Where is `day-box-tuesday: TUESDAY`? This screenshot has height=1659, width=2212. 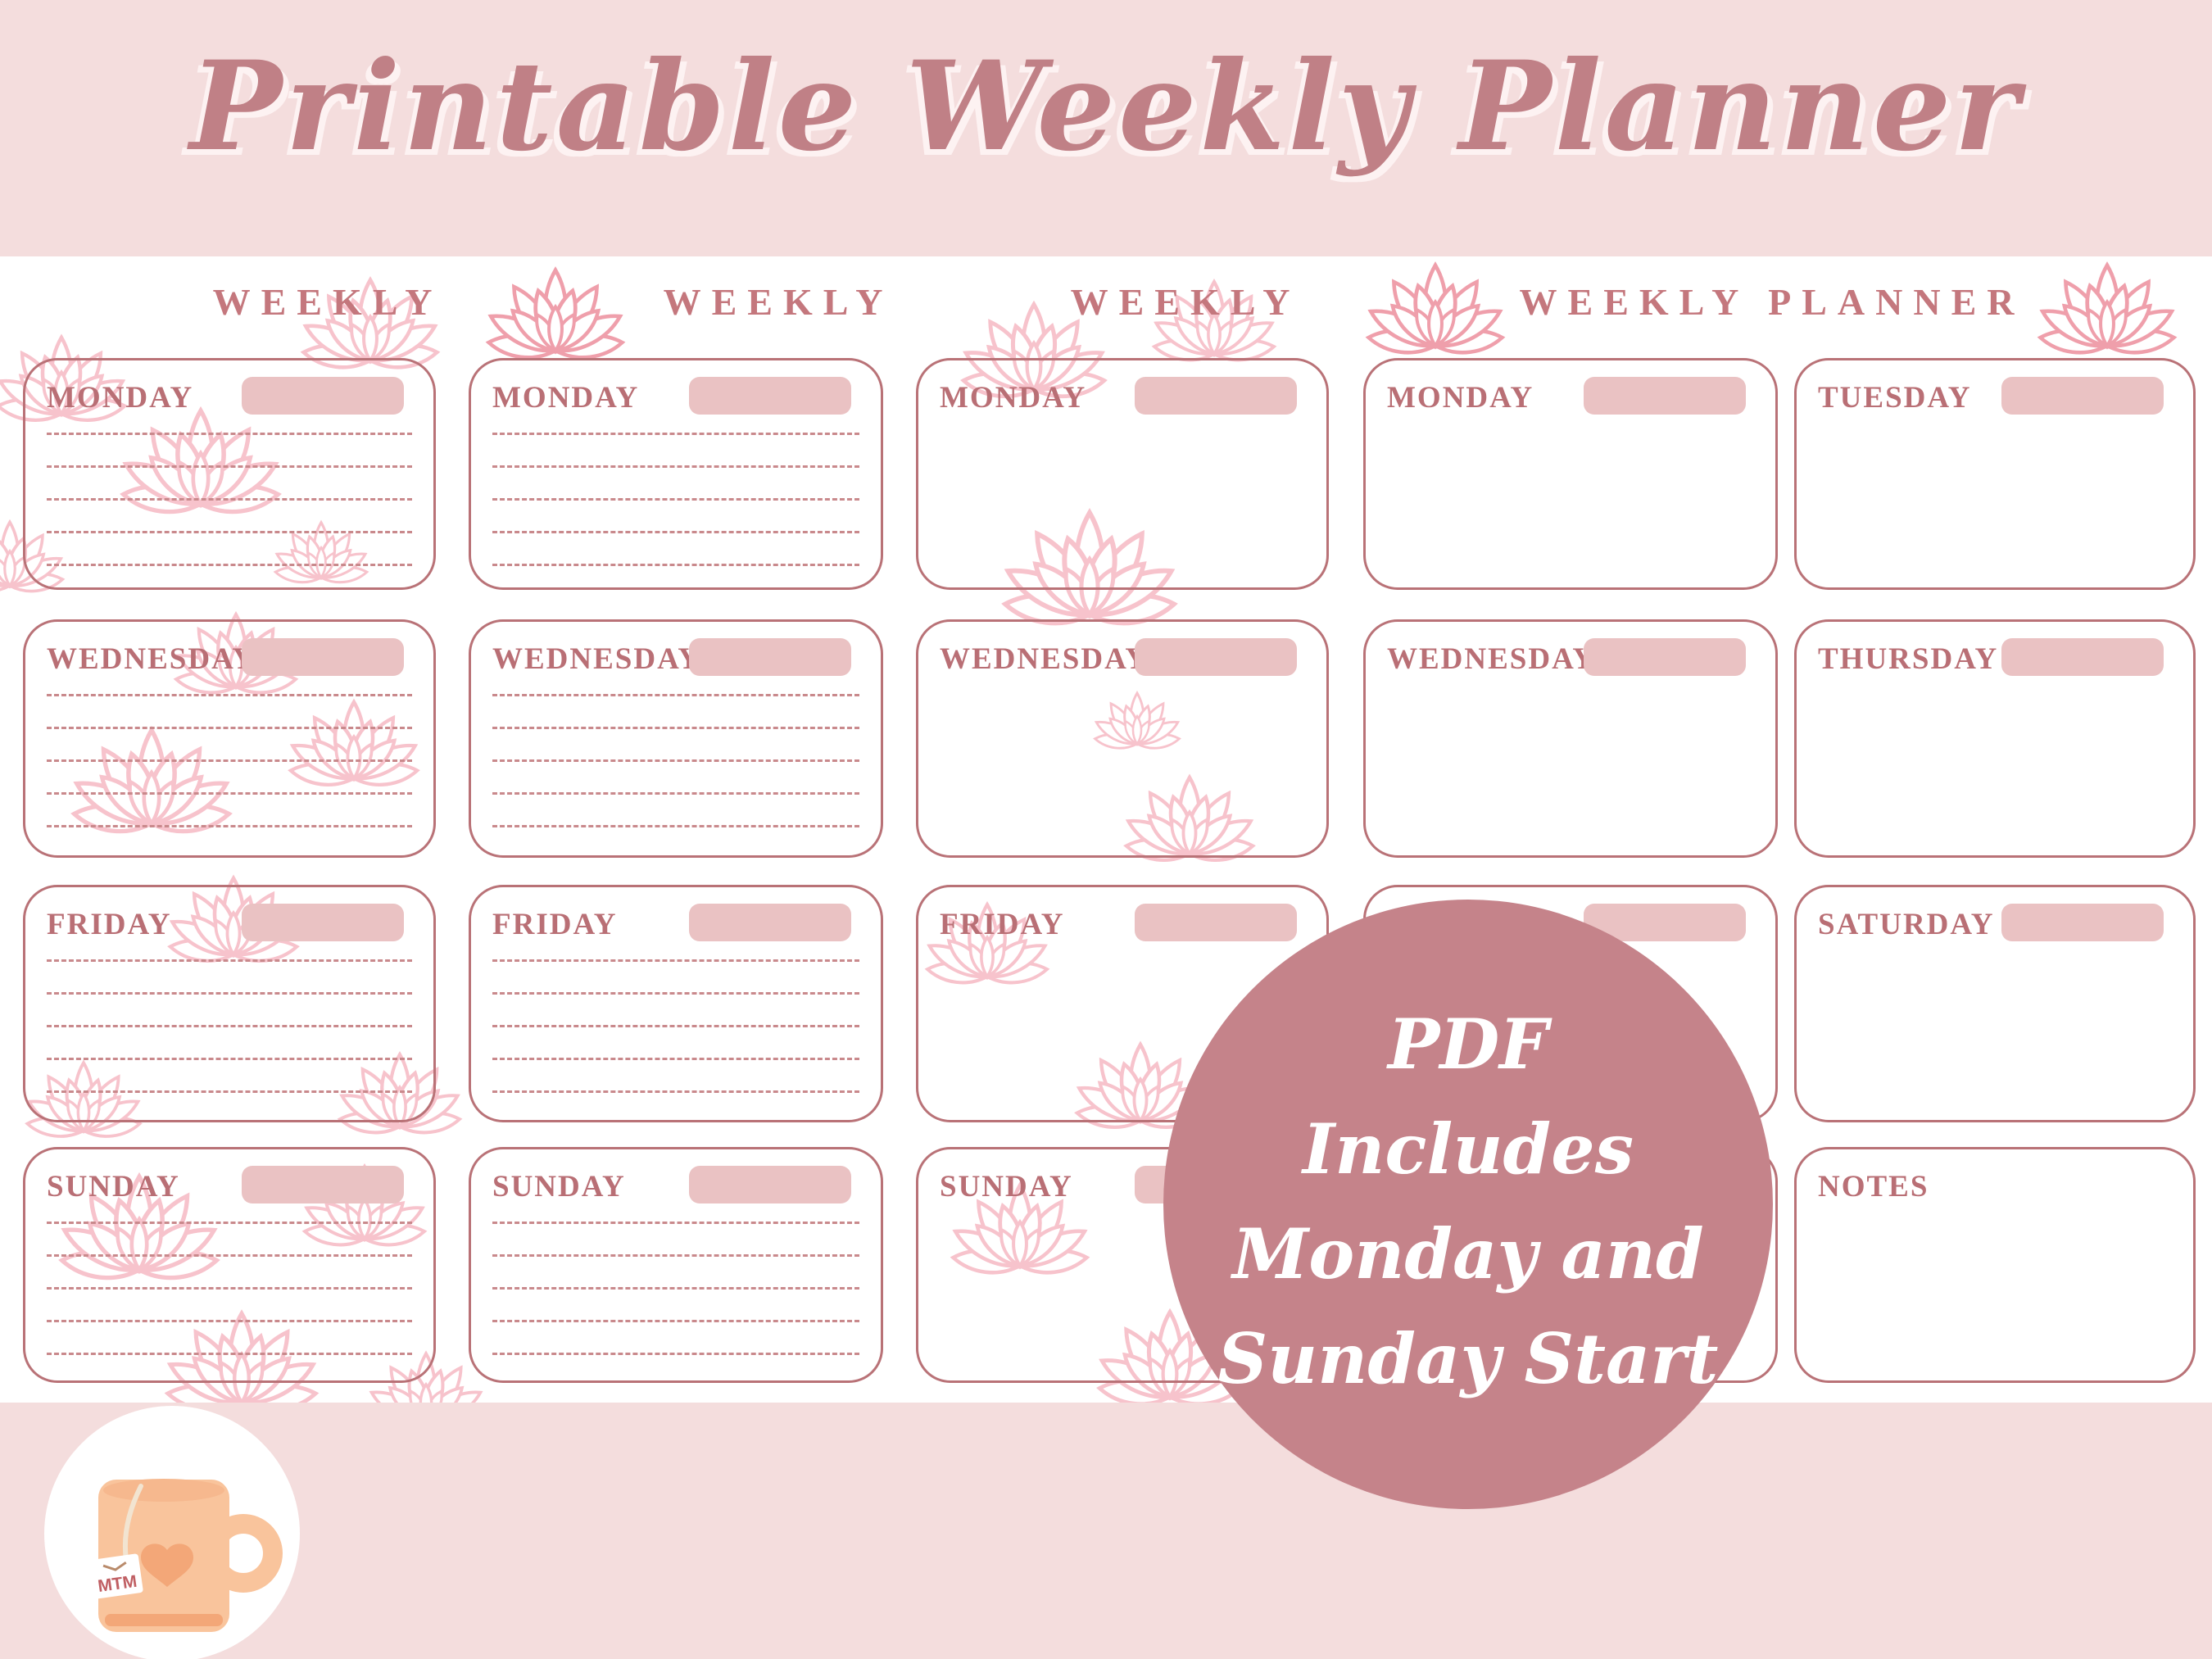
day-box-tuesday: TUESDAY is located at coordinates (1995, 474).